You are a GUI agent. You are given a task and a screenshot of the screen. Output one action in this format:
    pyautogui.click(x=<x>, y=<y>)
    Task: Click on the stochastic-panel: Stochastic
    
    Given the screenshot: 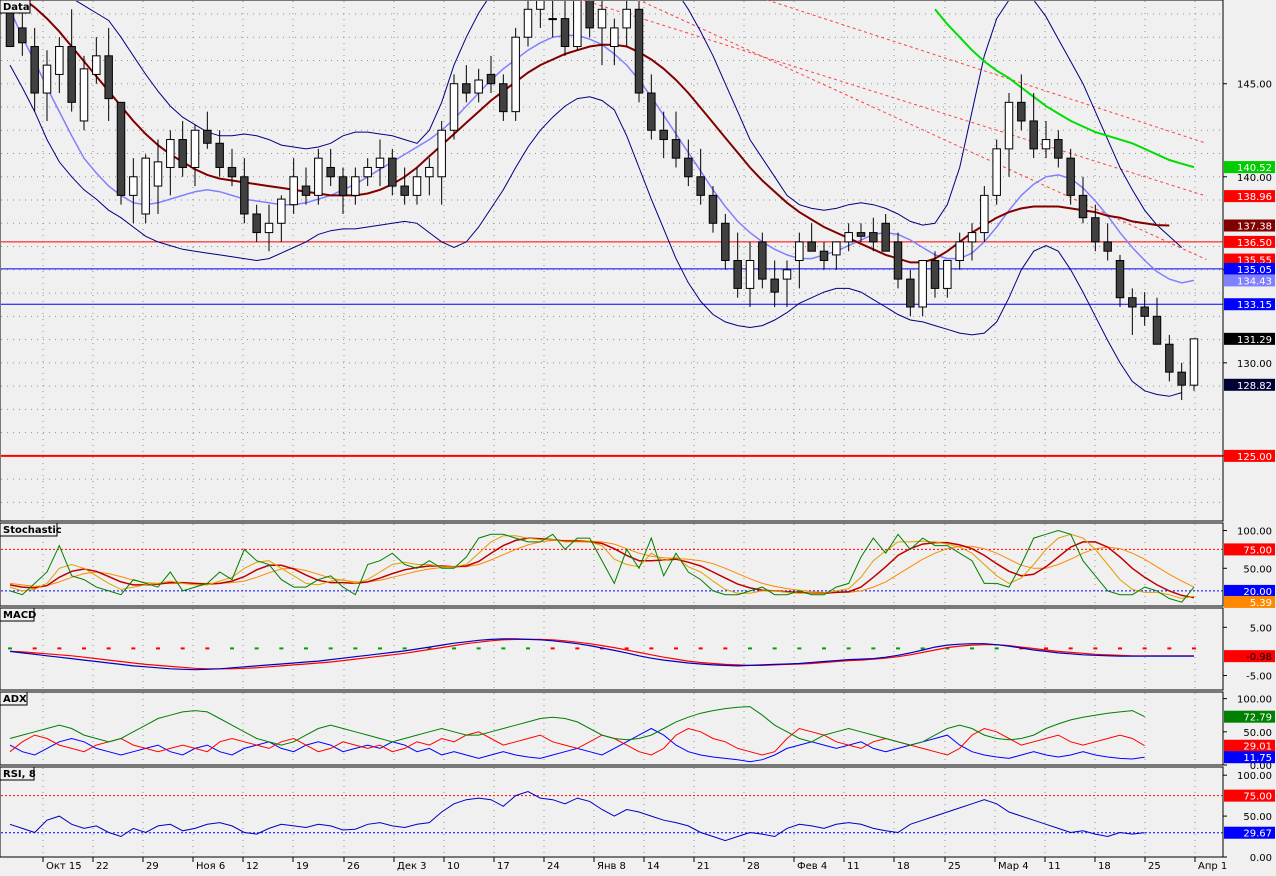 What is the action you would take?
    pyautogui.click(x=612, y=564)
    